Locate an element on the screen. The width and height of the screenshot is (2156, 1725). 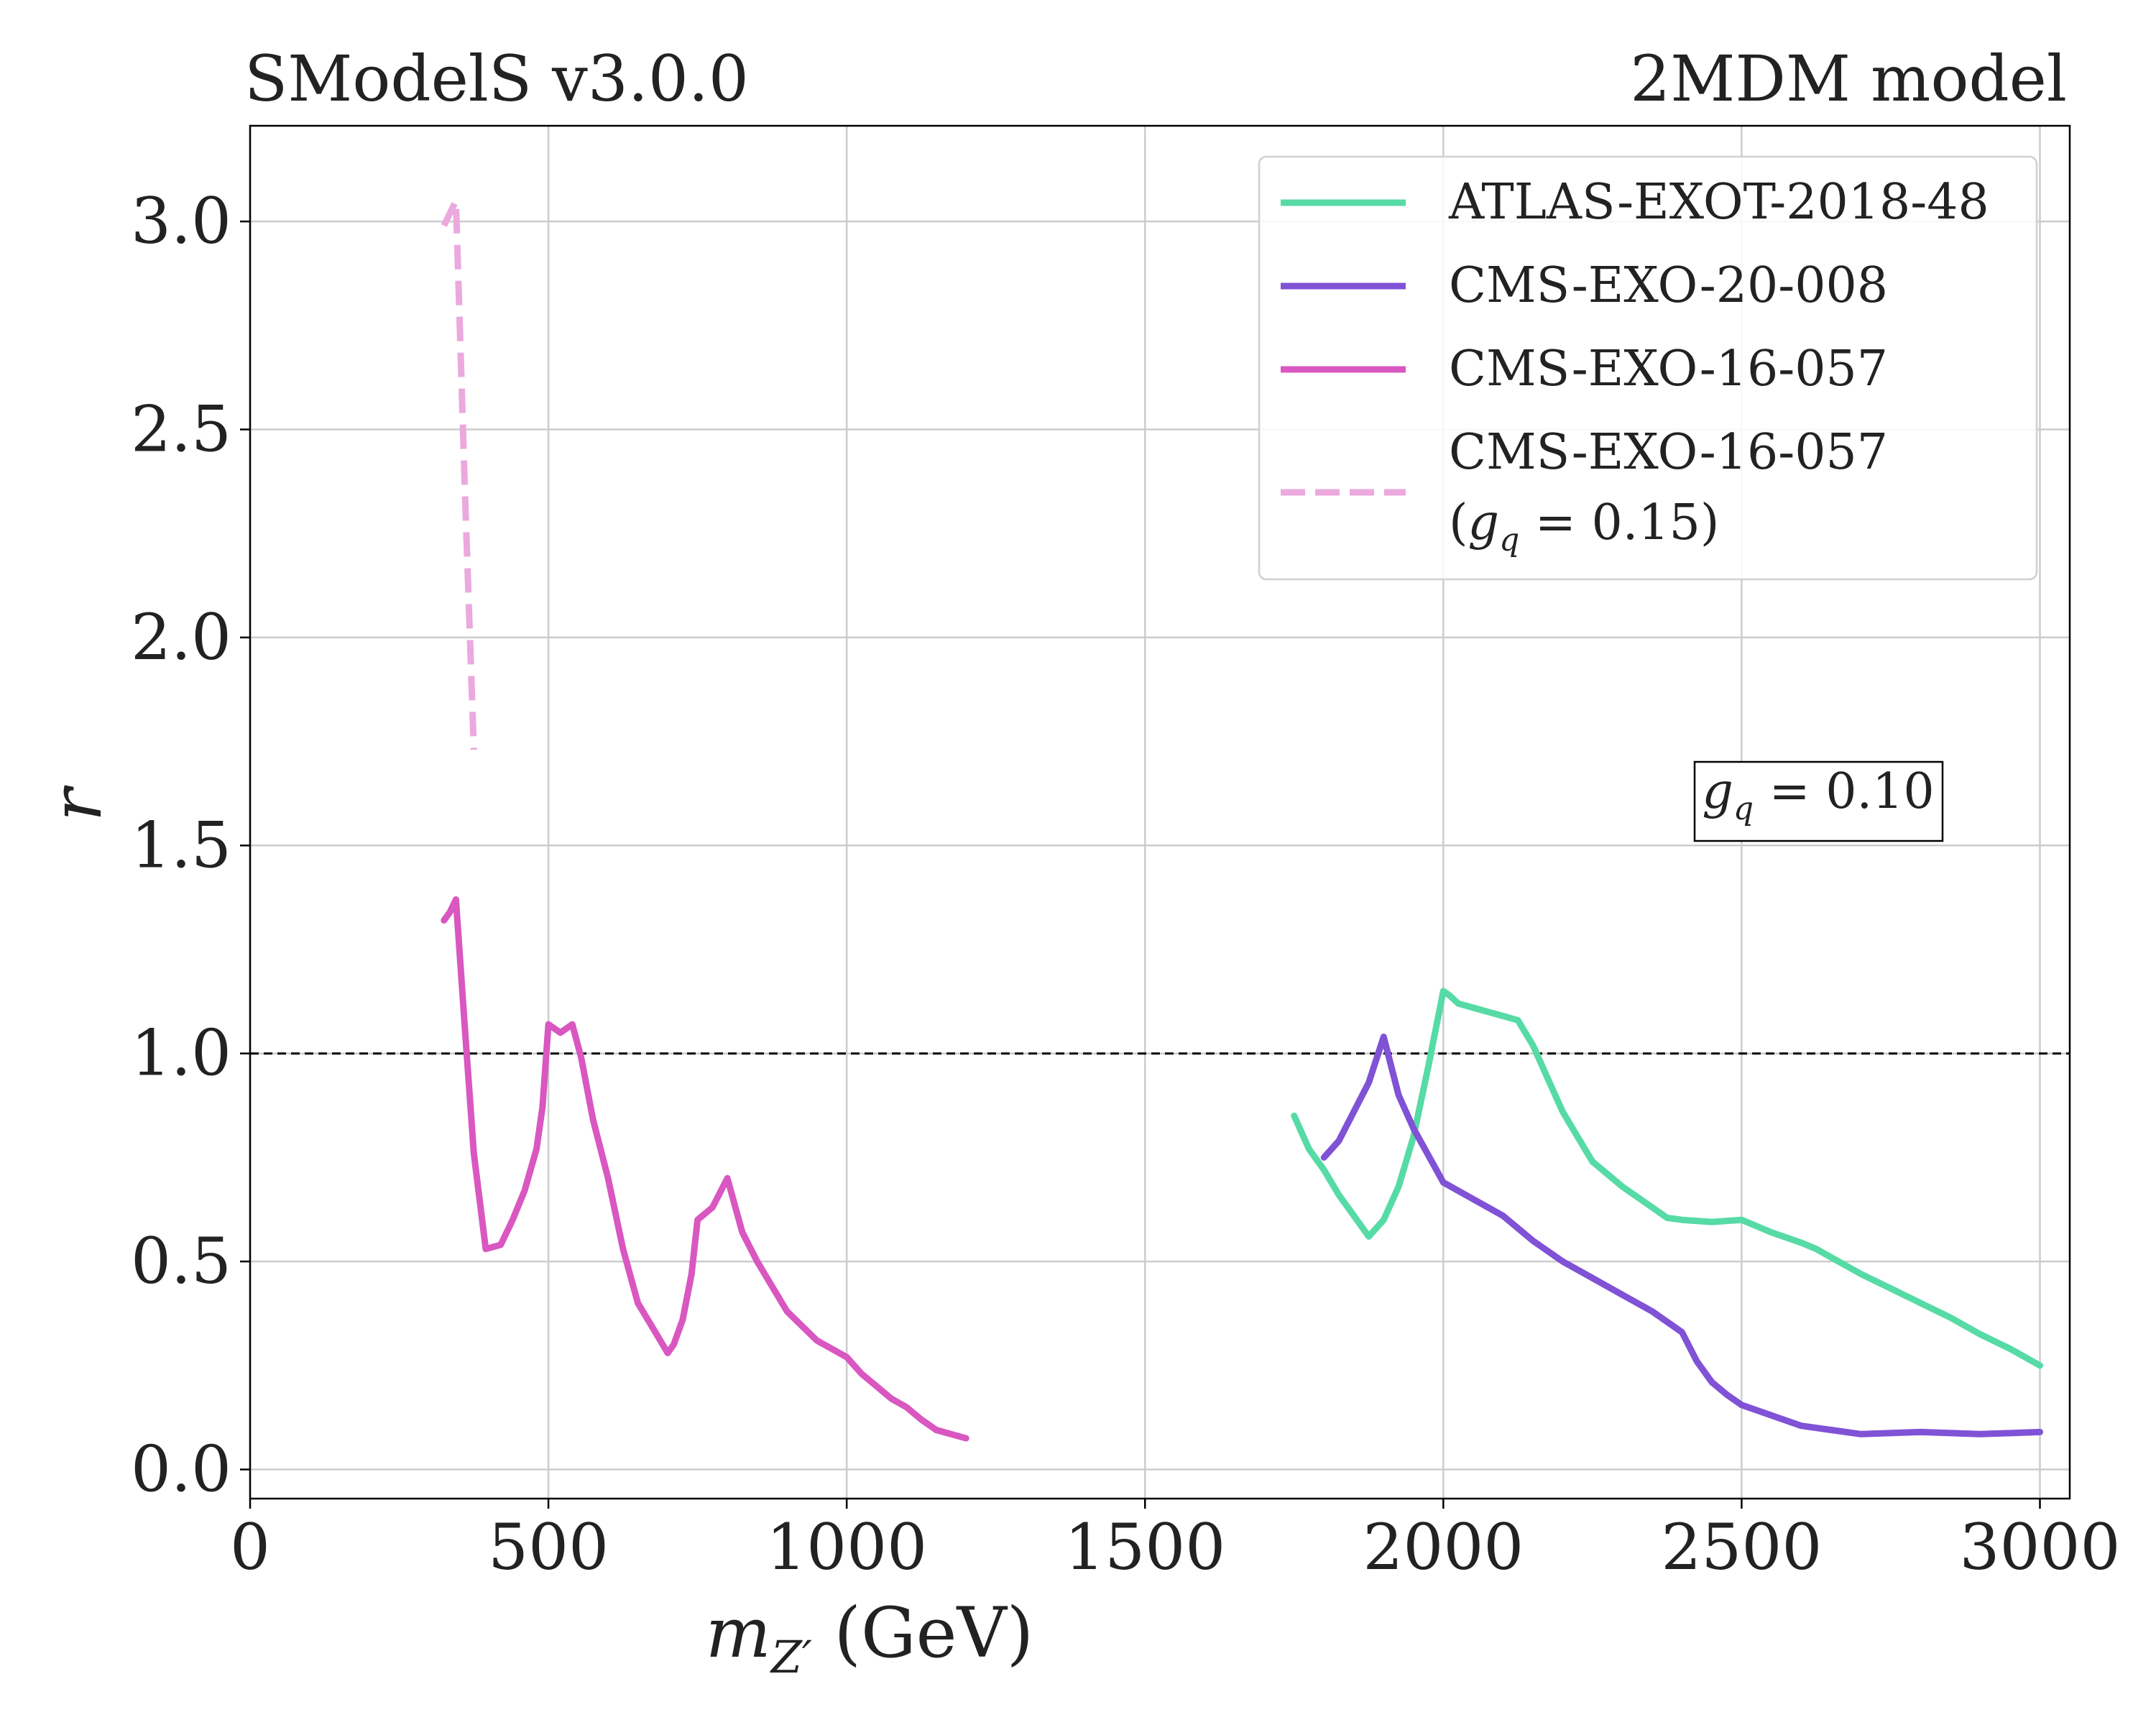
legend-frame is located at coordinates (1648, 368).